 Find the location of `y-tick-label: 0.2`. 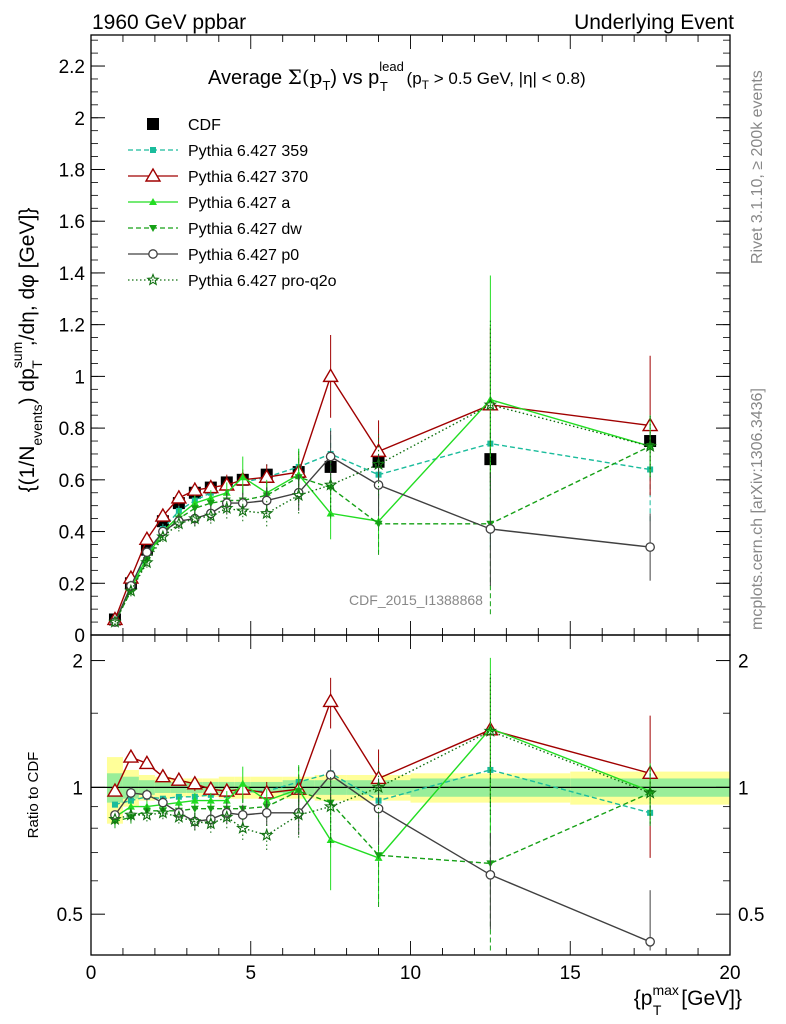

y-tick-label: 0.2 is located at coordinates (72, 584).